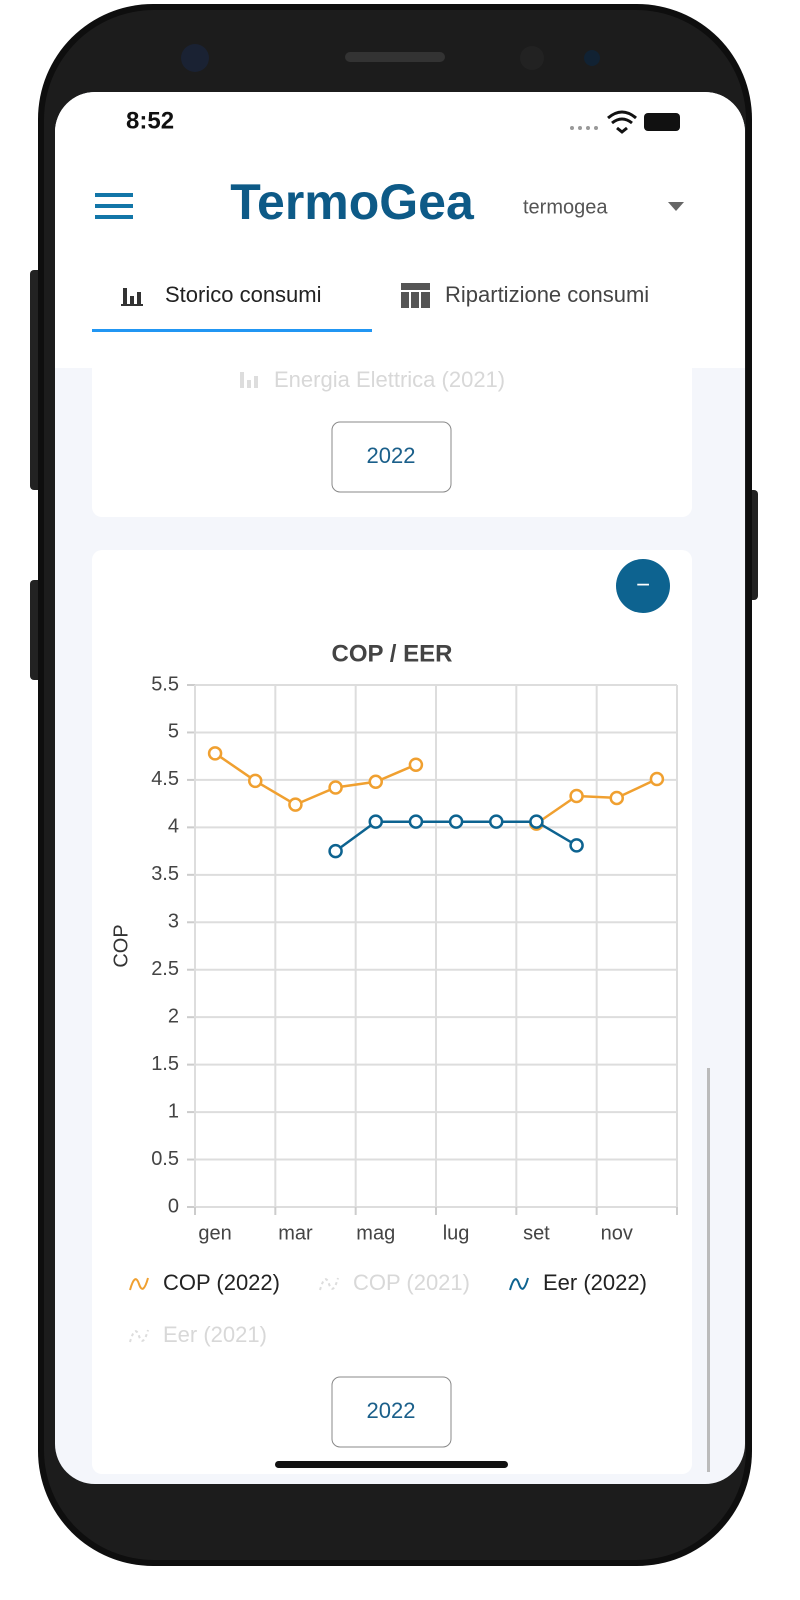  I want to click on x-tick-label: lug, so click(456, 1233).